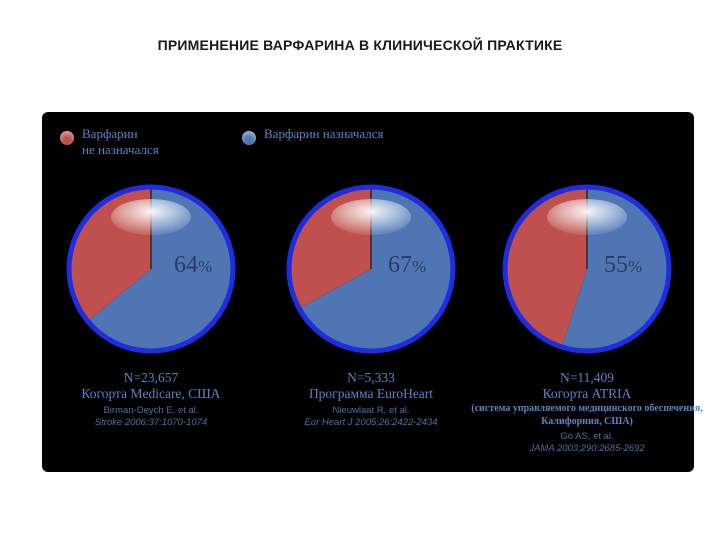 The height and width of the screenshot is (540, 720). Describe the element at coordinates (151, 377) in the screenshot. I see `sample-size-1: N=23,657` at that location.